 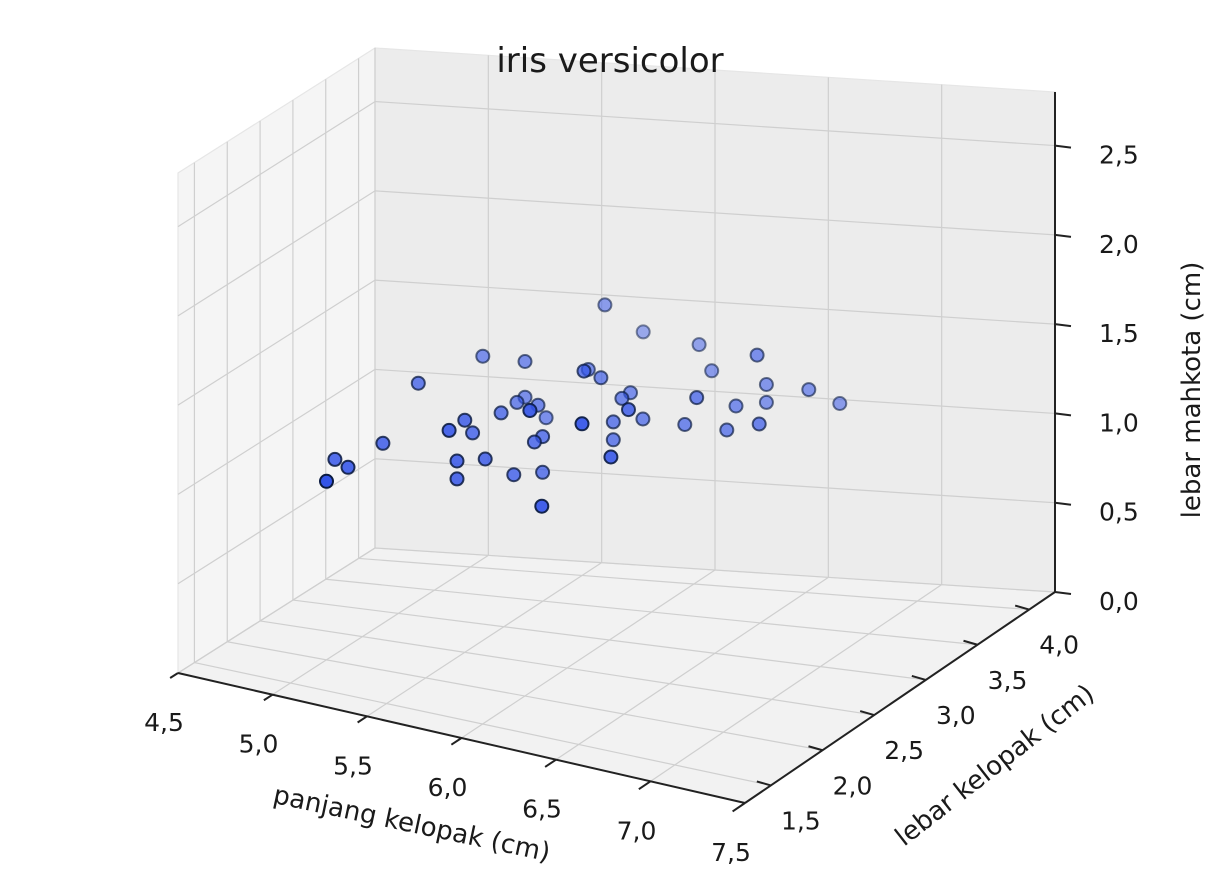 I want to click on y-axis-line, so click(x=900, y=697).